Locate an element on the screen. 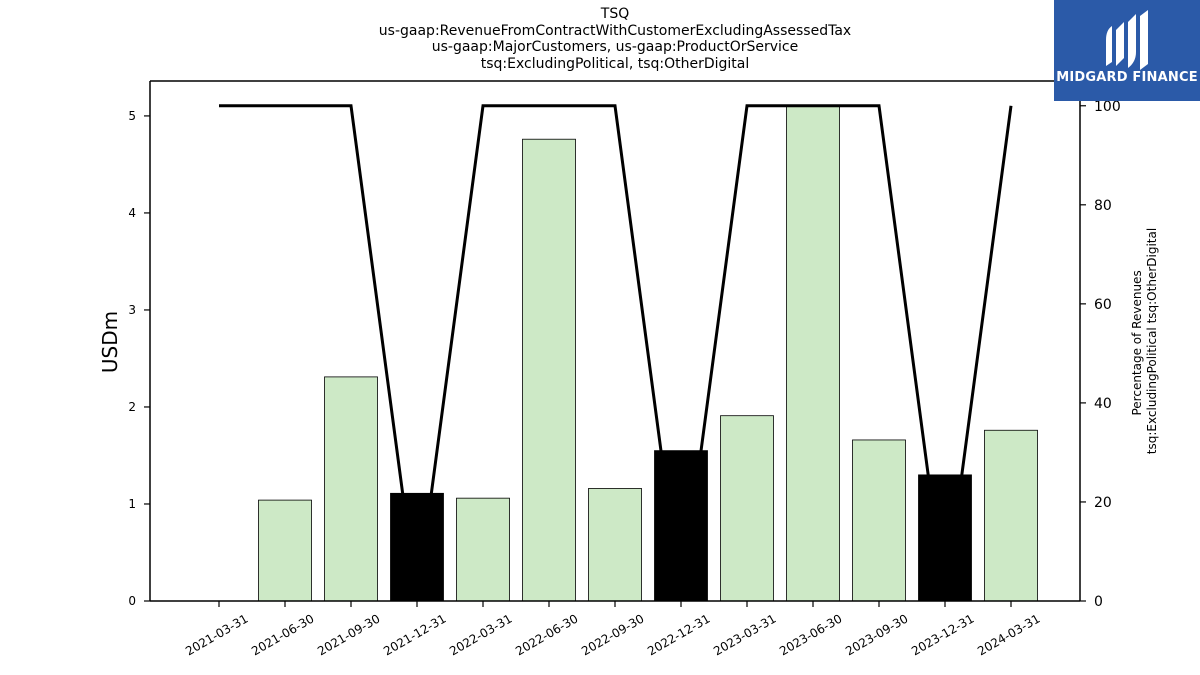 The height and width of the screenshot is (675, 1200). y-tick-label: 1 is located at coordinates (132, 504).